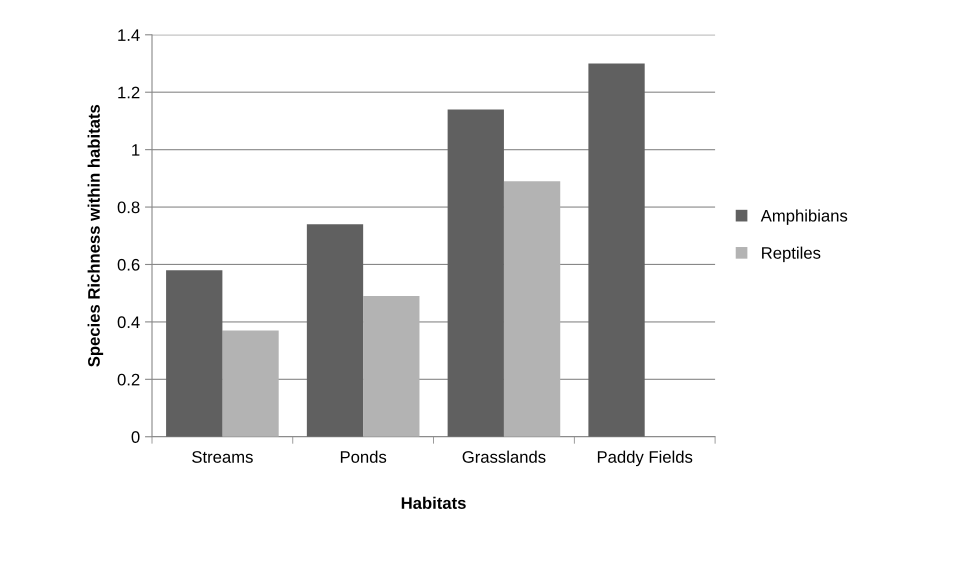 The width and height of the screenshot is (956, 580). Describe the element at coordinates (363, 456) in the screenshot. I see `x-tick-label: Ponds` at that location.